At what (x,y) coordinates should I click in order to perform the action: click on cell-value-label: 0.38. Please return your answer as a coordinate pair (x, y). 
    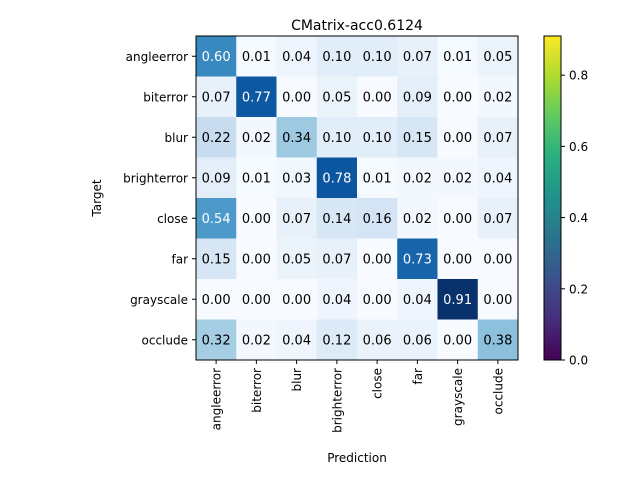
    Looking at the image, I should click on (497, 340).